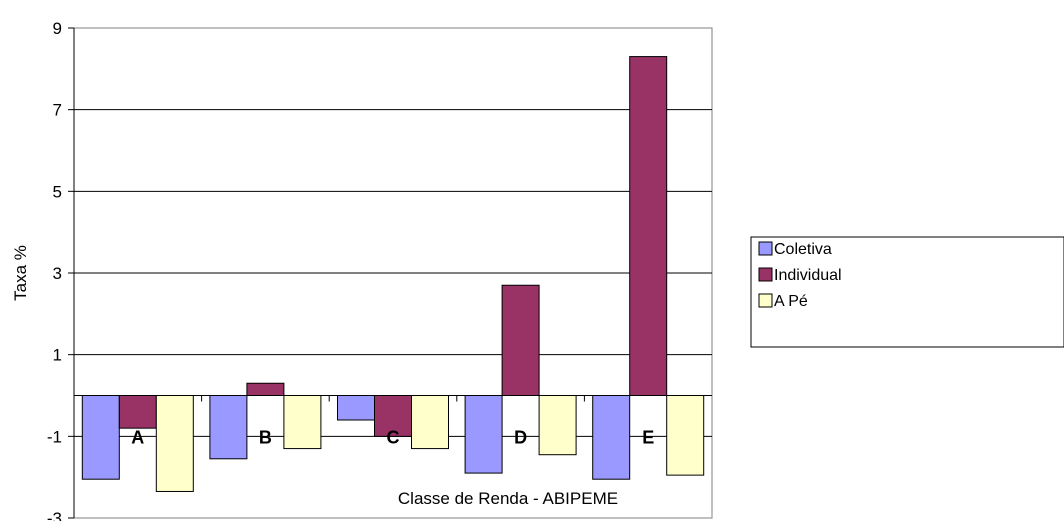 This screenshot has width=1064, height=526. Describe the element at coordinates (174, 443) in the screenshot. I see `bar-a-p--a` at that location.